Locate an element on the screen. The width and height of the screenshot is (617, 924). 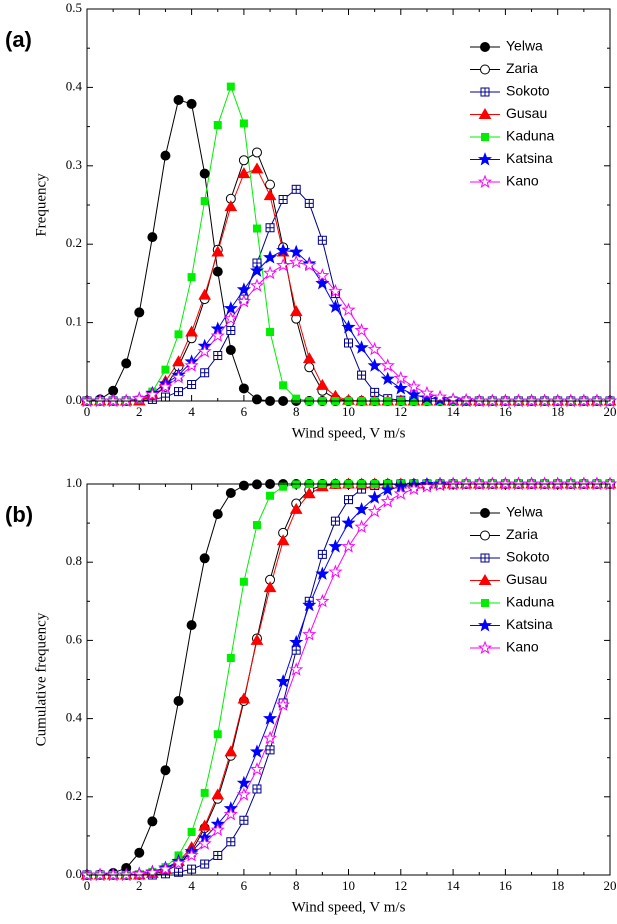
legend-label: Gusau is located at coordinates (526, 579).